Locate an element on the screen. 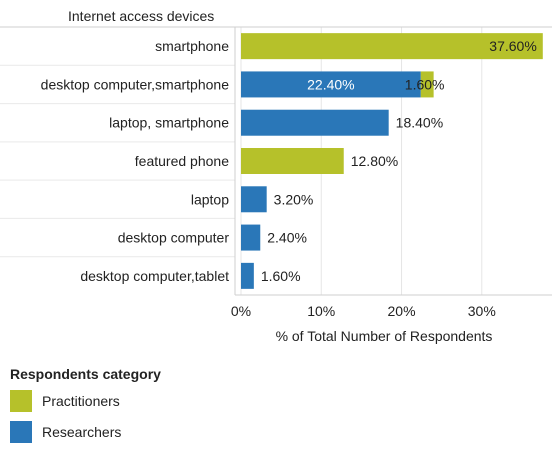 The height and width of the screenshot is (452, 558). category-label: laptop, smartphone is located at coordinates (169, 123).